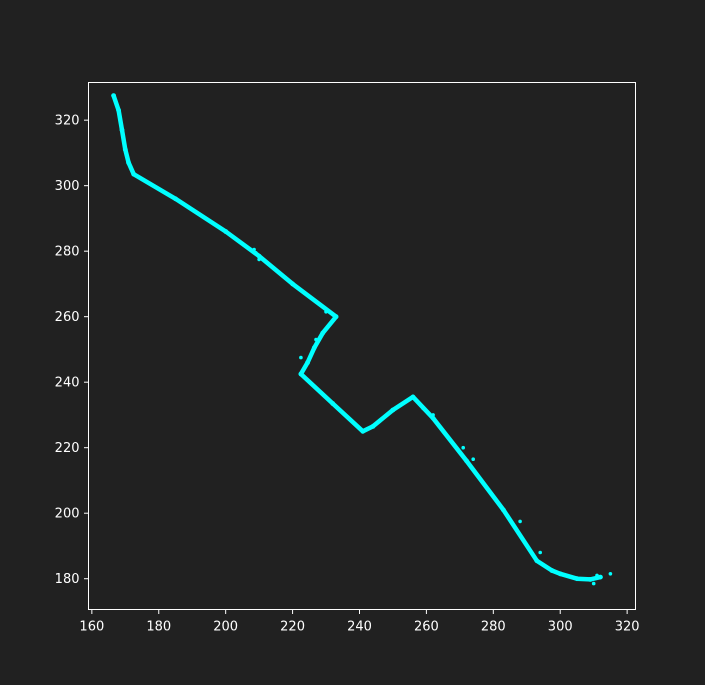  Describe the element at coordinates (67, 317) in the screenshot. I see `y-tick-label: 260` at that location.